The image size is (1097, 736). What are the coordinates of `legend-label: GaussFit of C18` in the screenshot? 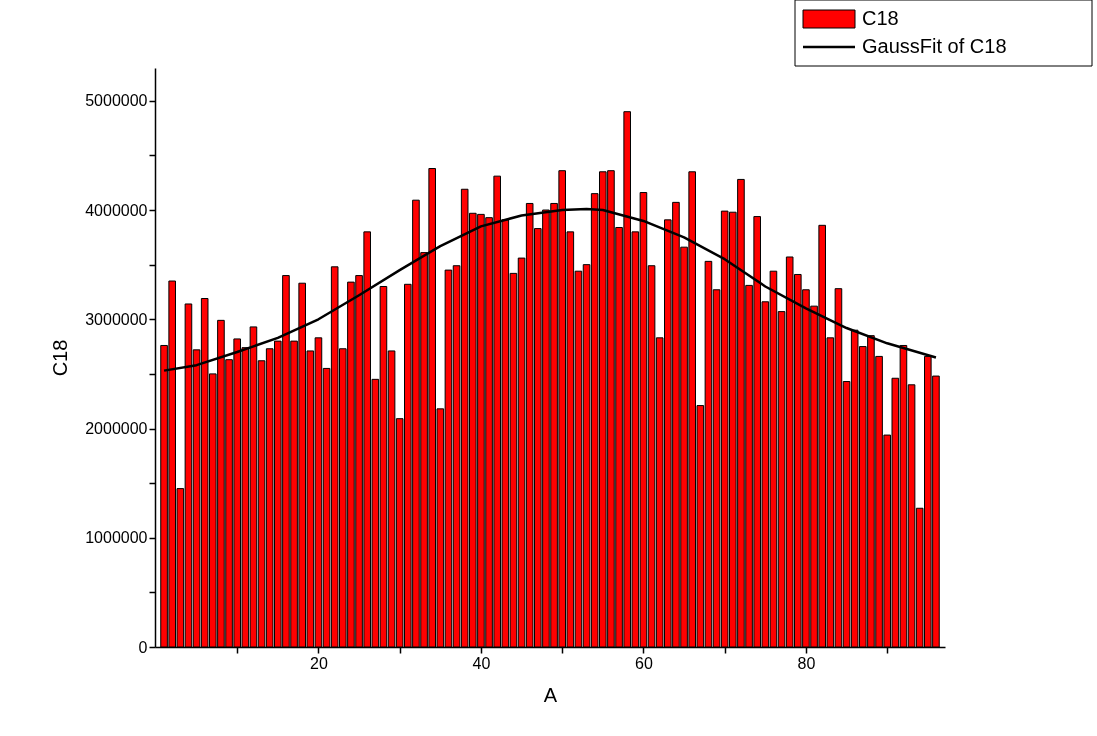 It's located at (934, 46).